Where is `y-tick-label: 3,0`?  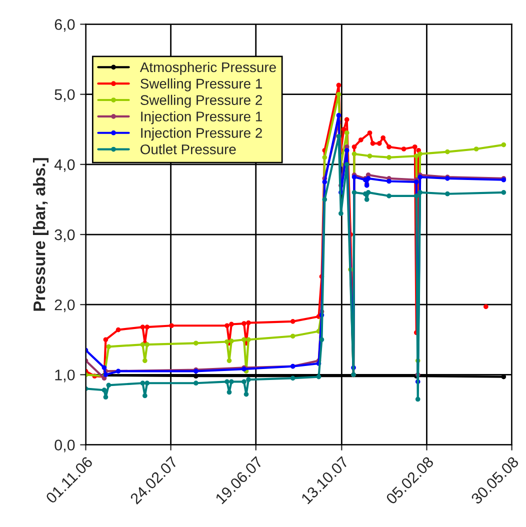 y-tick-label: 3,0 is located at coordinates (64, 235).